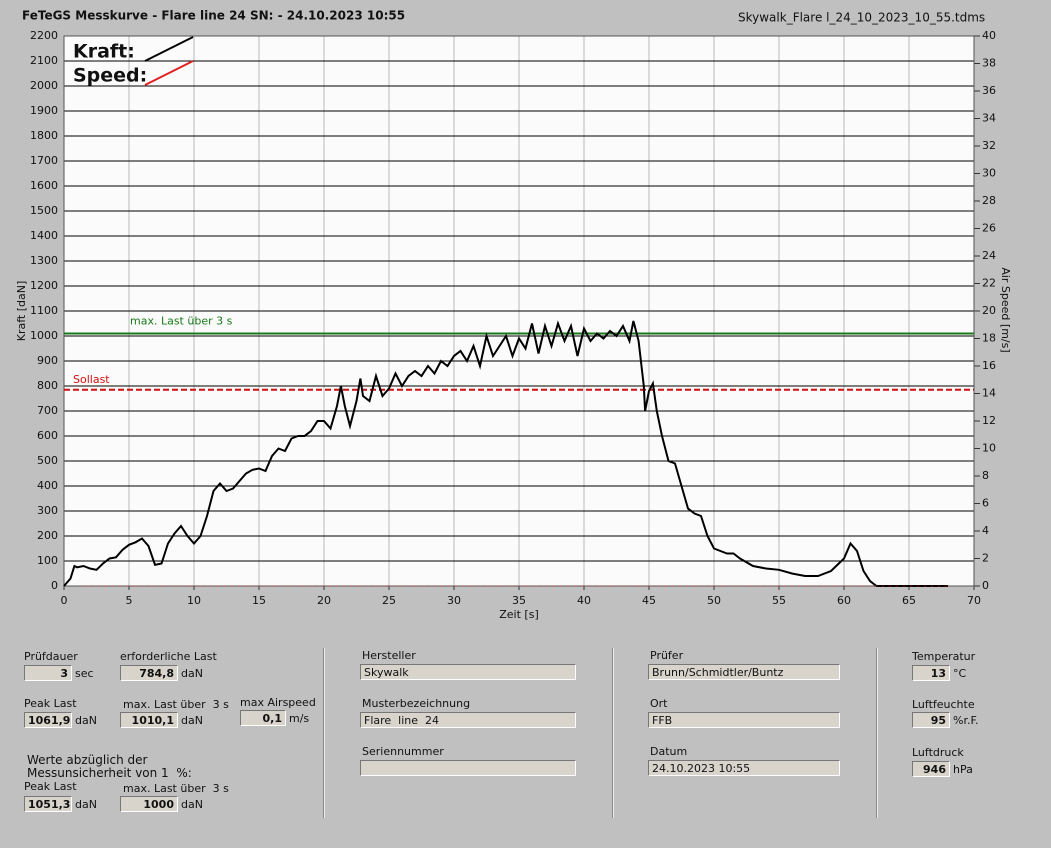  What do you see at coordinates (110, 76) in the screenshot?
I see `legend-label: Speed:` at bounding box center [110, 76].